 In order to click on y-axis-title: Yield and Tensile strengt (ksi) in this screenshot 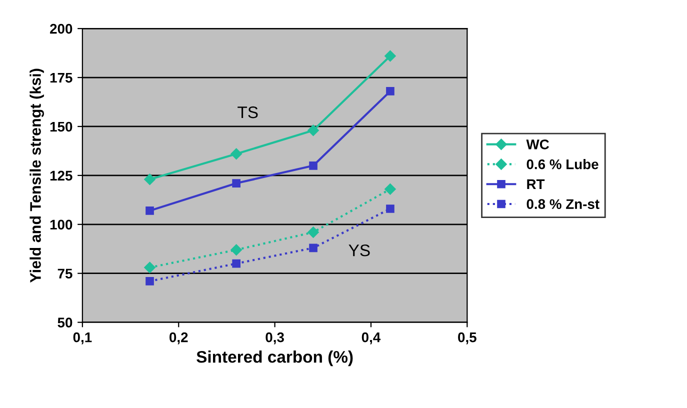, I will do `click(37, 175)`.